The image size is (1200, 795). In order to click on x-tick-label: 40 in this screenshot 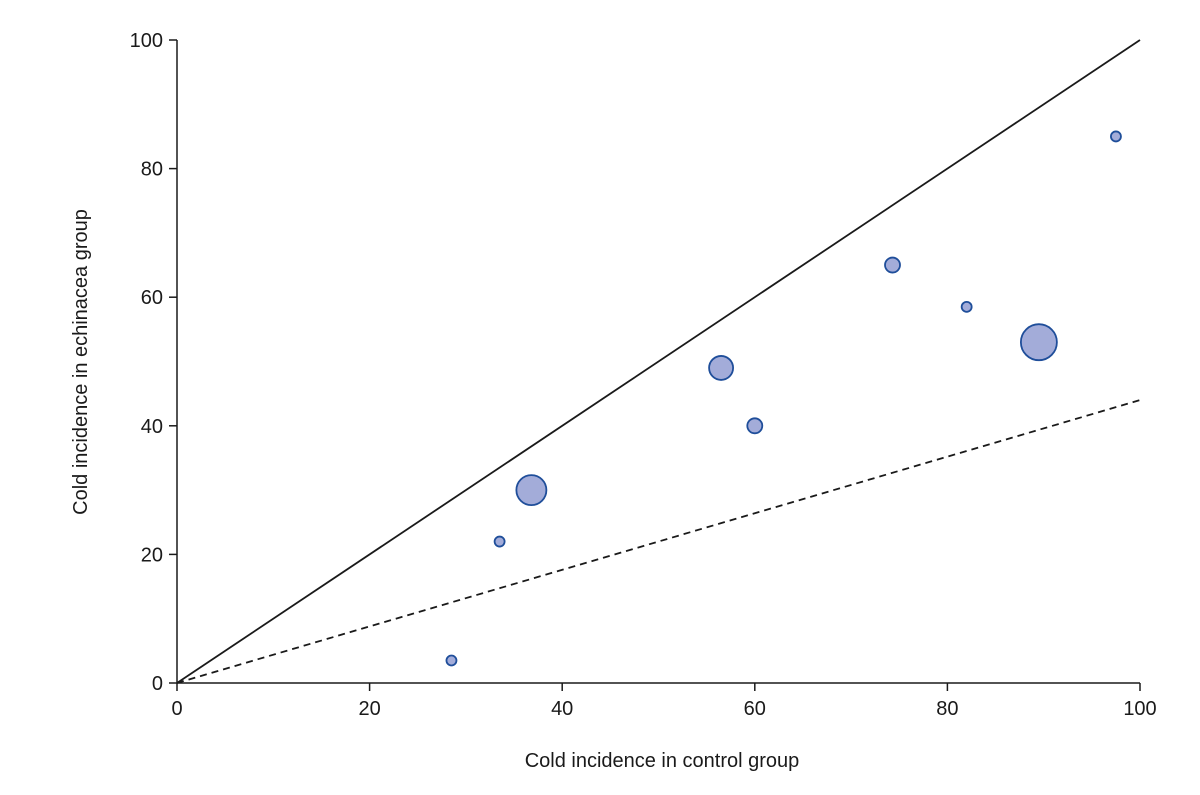, I will do `click(562, 709)`.